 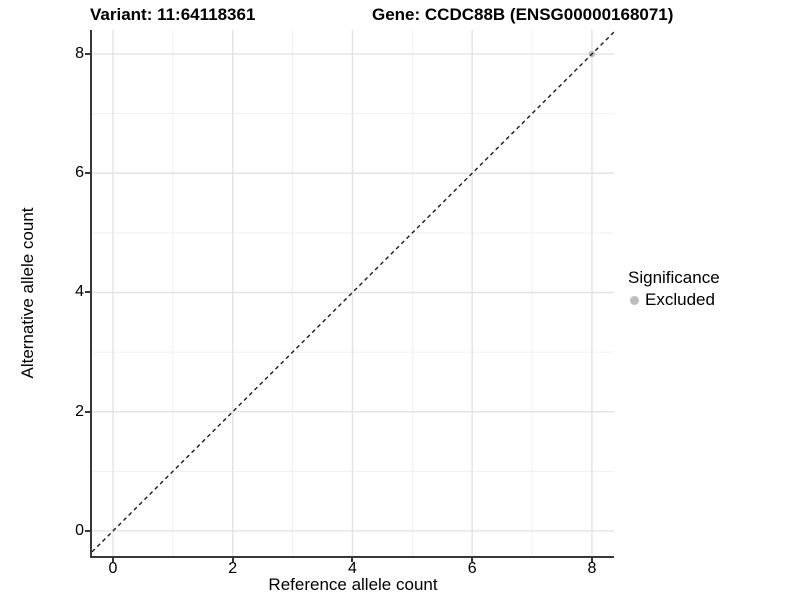 I want to click on x-axis-title: Reference allele count, so click(x=353, y=584).